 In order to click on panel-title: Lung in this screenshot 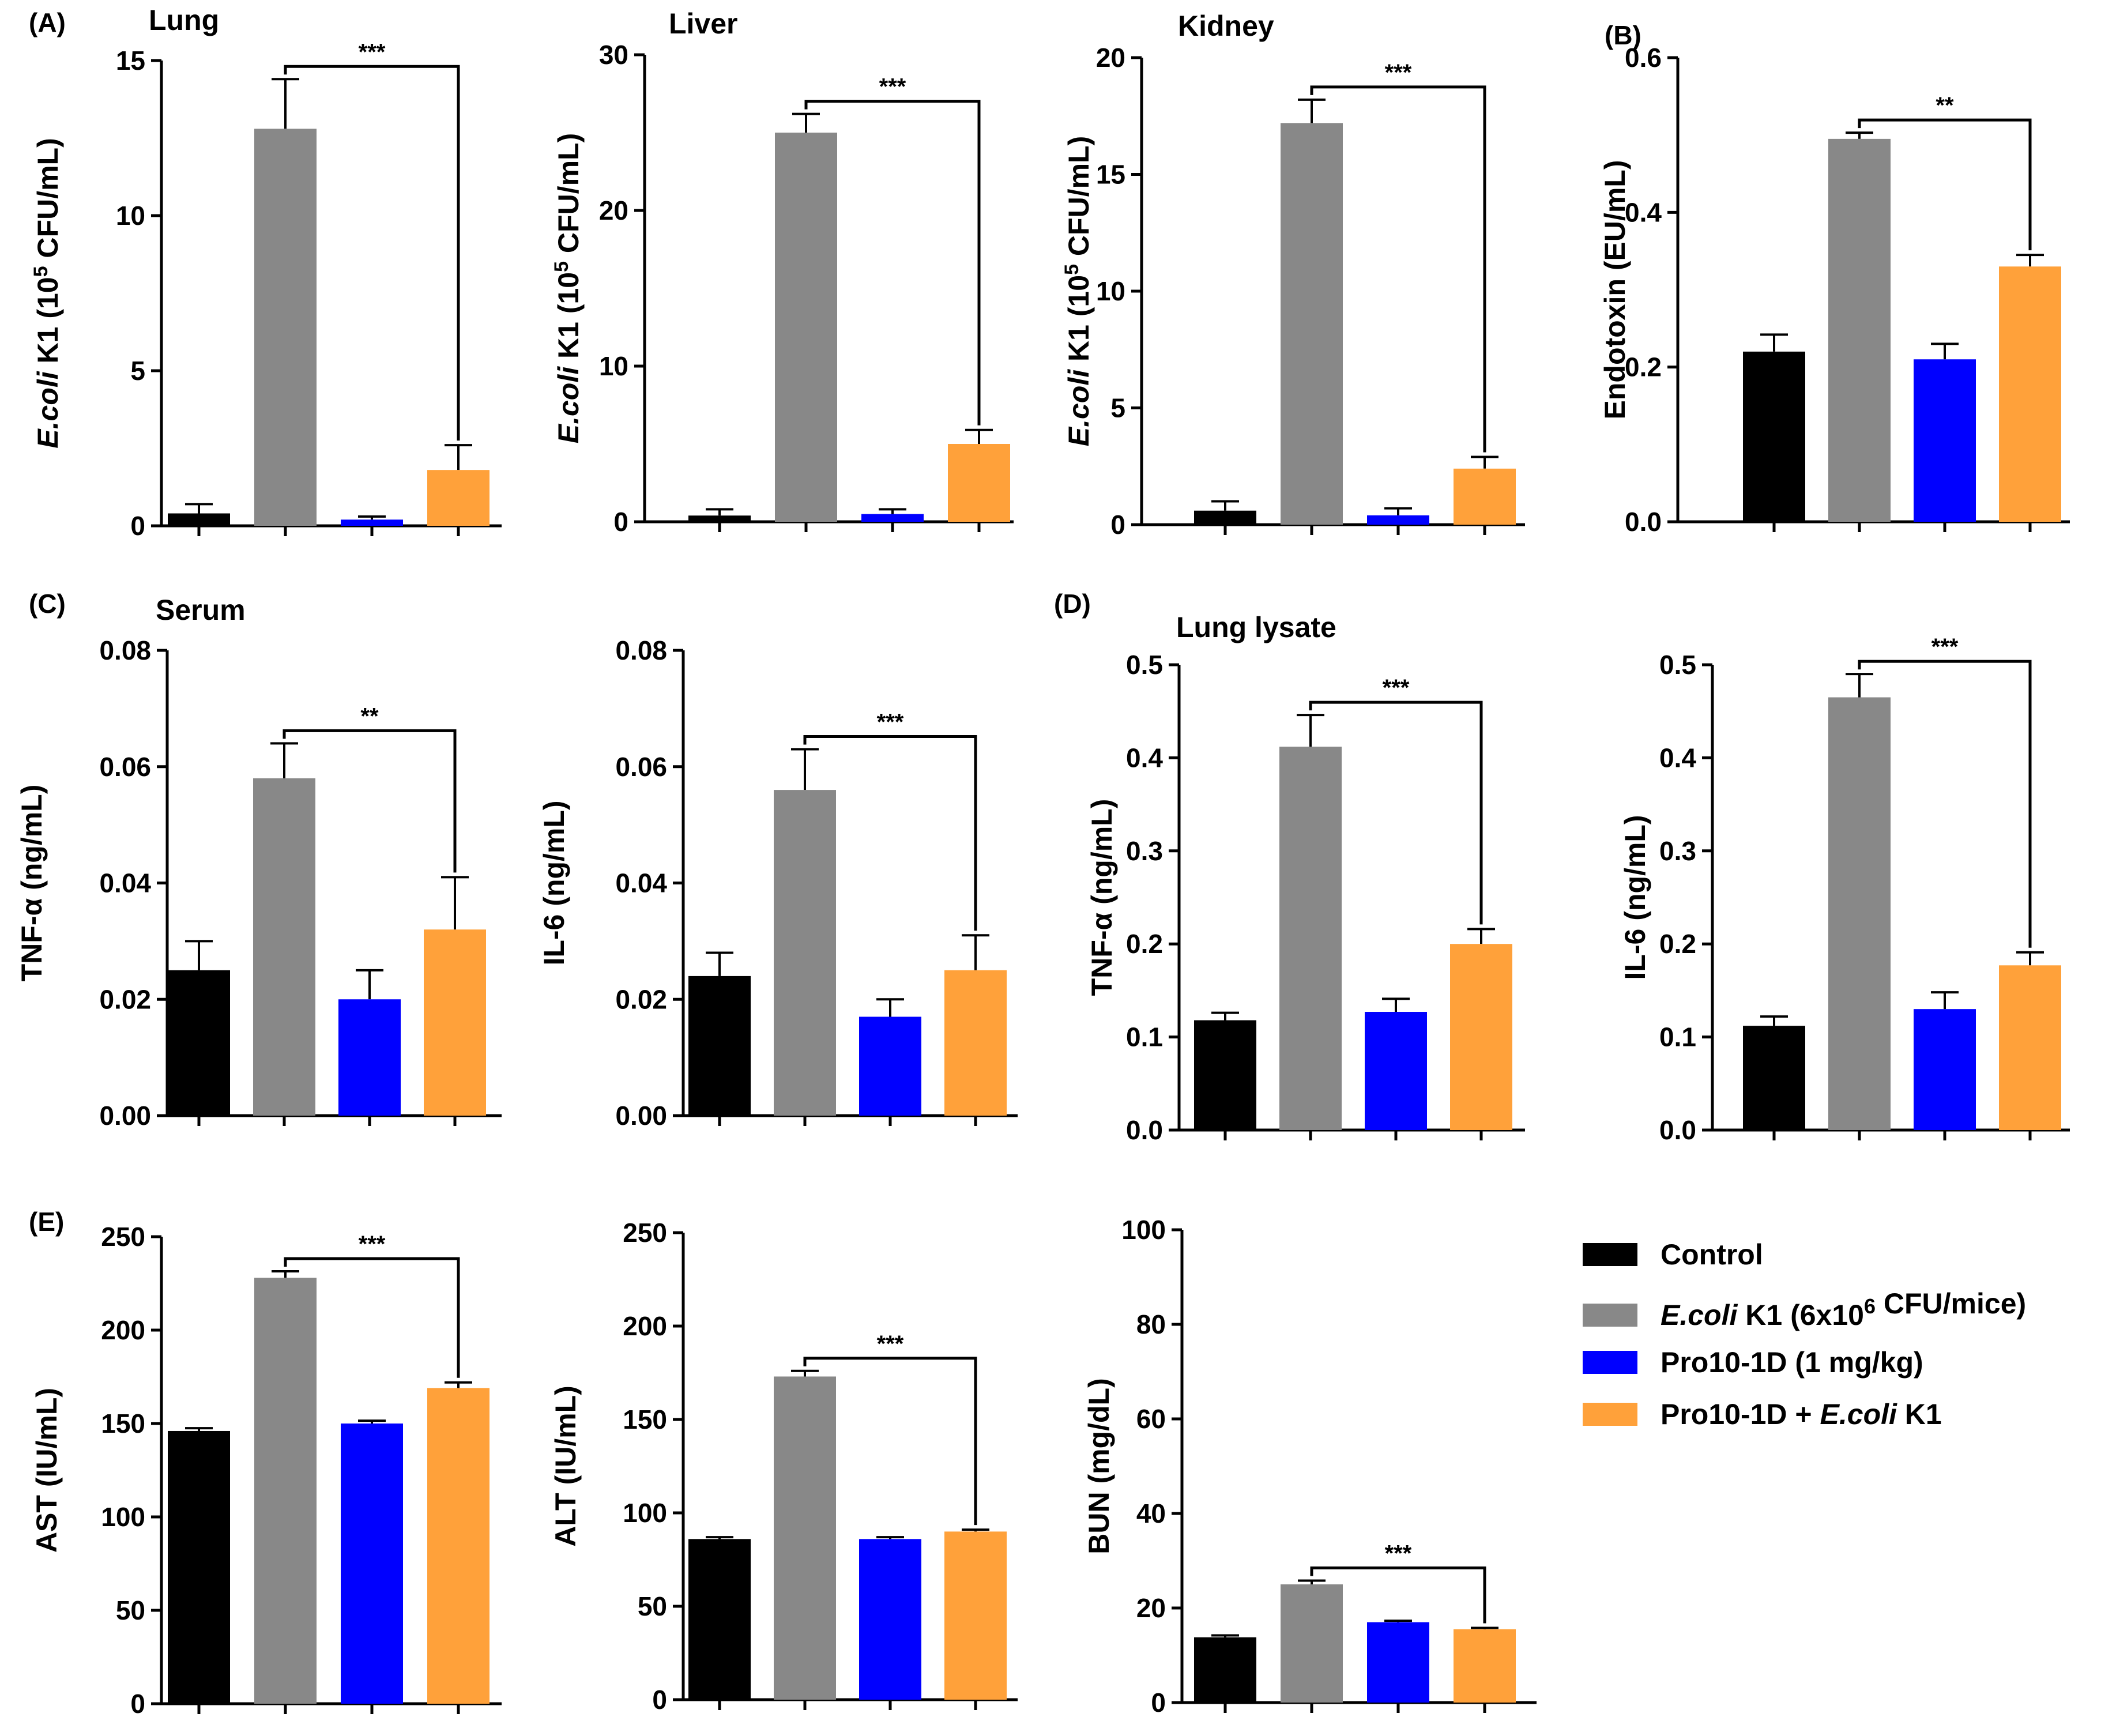, I will do `click(184, 20)`.